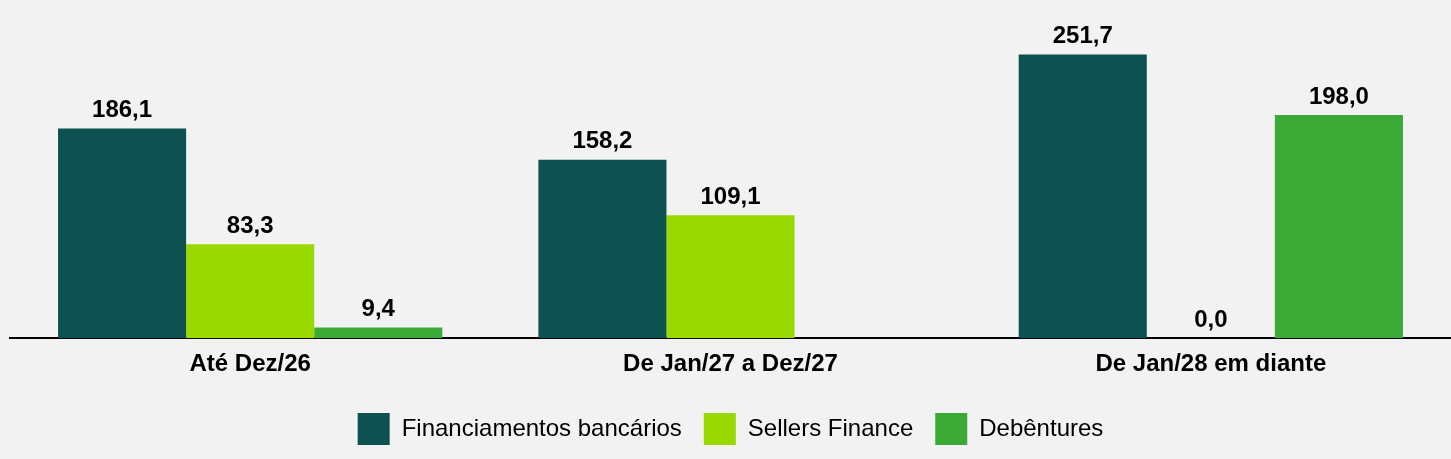  I want to click on data-label: 83,3, so click(250, 224).